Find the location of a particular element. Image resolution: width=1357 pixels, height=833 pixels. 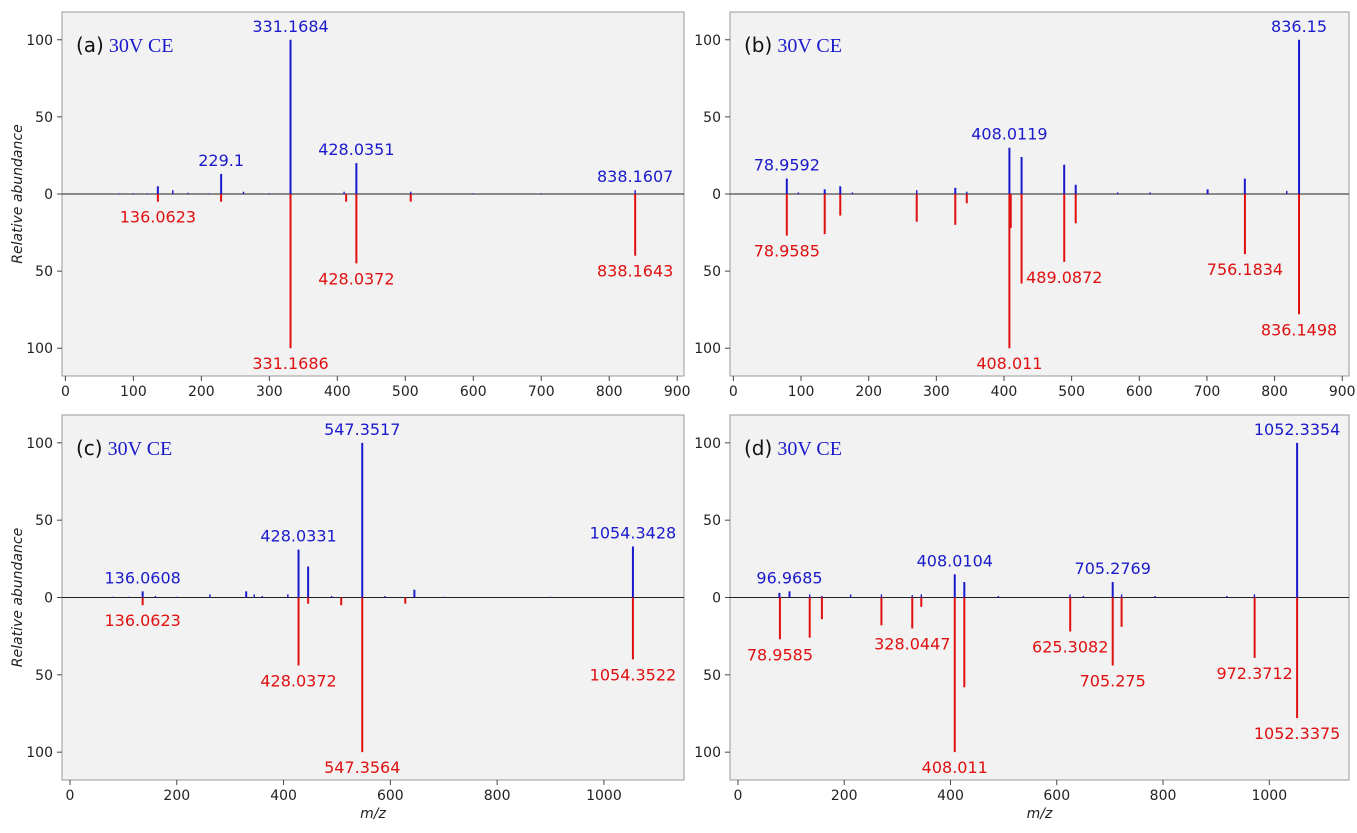

peak-label-bottom: 328.0447 is located at coordinates (912, 643).